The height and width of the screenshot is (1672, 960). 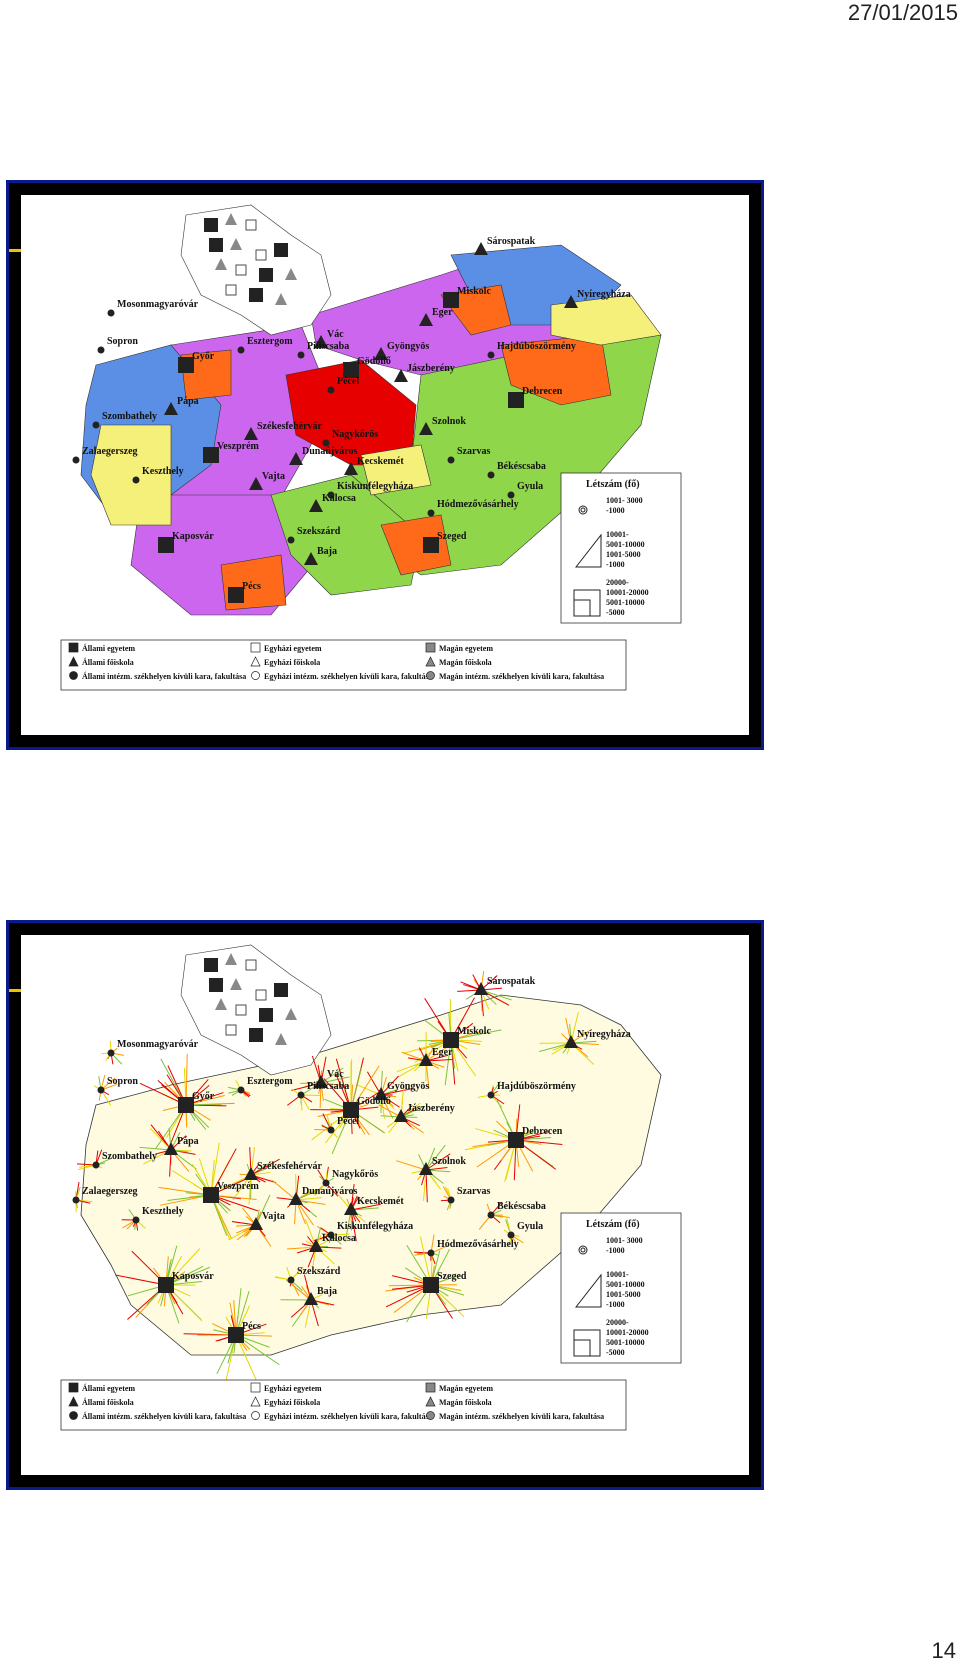 I want to click on marker-kecskemet-college, so click(x=351, y=468).